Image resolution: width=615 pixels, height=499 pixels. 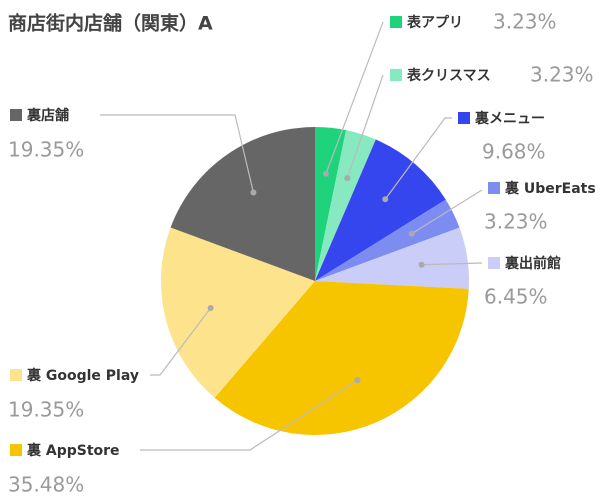 I want to click on slice-label: 裏 UberEats, so click(x=550, y=188).